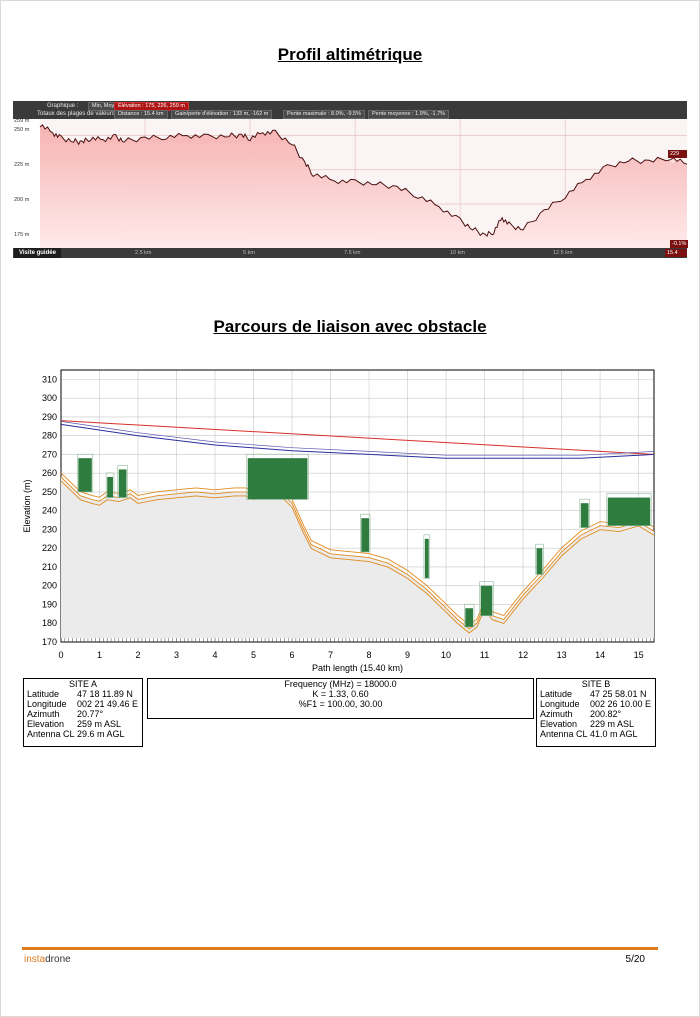 Image resolution: width=700 pixels, height=1017 pixels. I want to click on elevation-gain-chip: Gain/perte d'élévation : 133 m, -162 m, so click(222, 114).